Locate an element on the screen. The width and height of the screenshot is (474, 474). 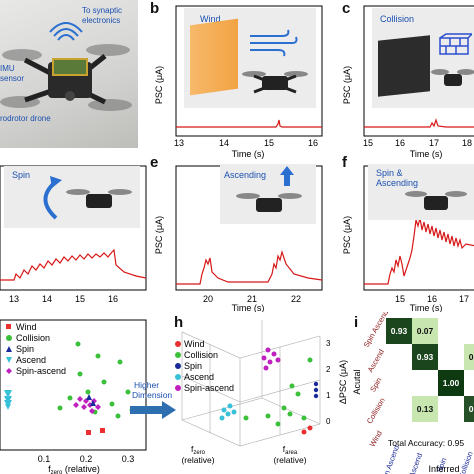
panel-g-tick-0: 0.1 is located at coordinates (44, 459).